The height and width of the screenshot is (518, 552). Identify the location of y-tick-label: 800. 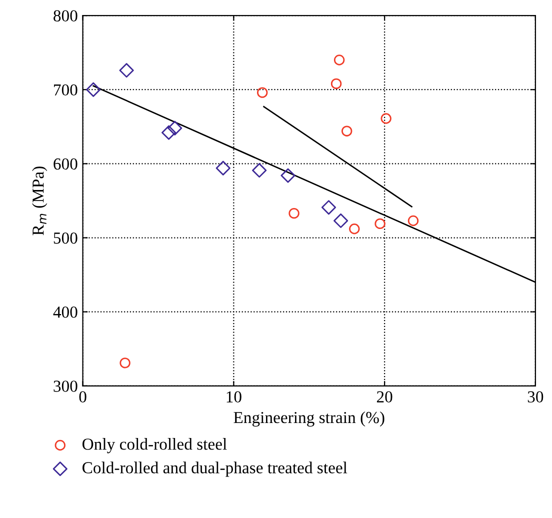
(66, 16).